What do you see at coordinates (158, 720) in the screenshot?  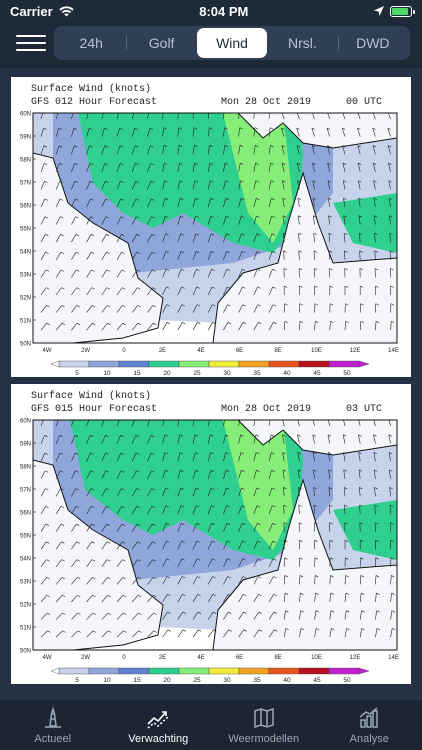 I see `trend-icon` at bounding box center [158, 720].